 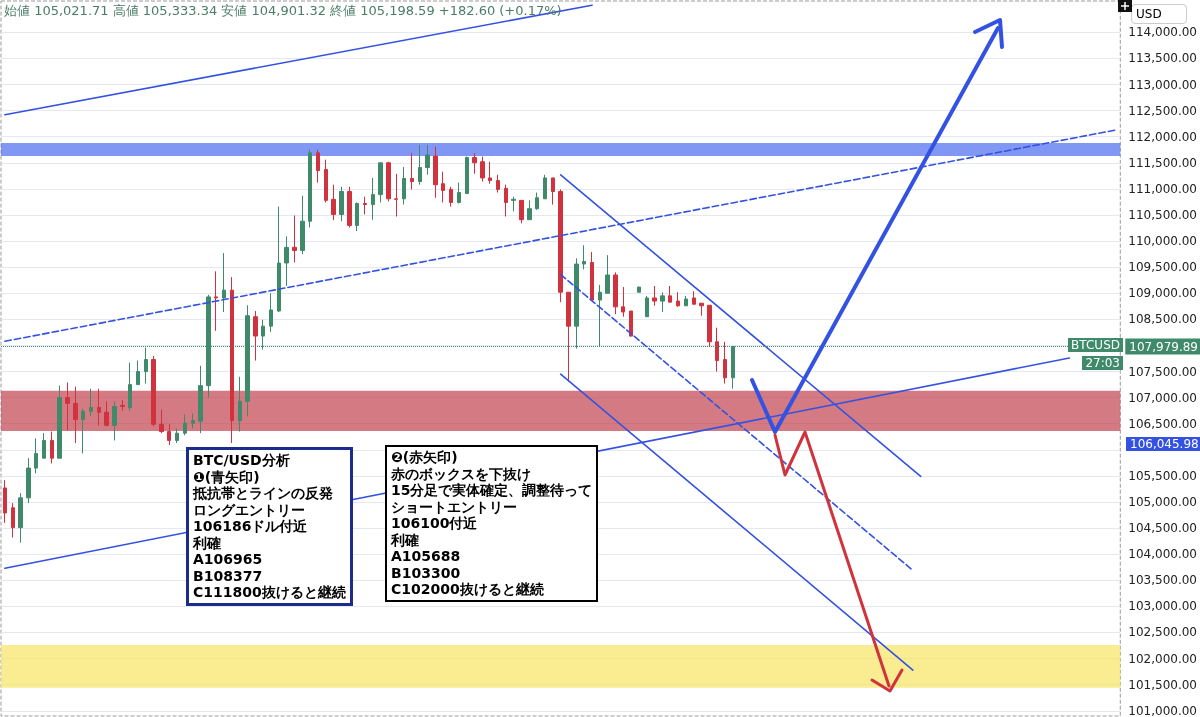 What do you see at coordinates (1163, 84) in the screenshot?
I see `y-tick-label: 113,000.00` at bounding box center [1163, 84].